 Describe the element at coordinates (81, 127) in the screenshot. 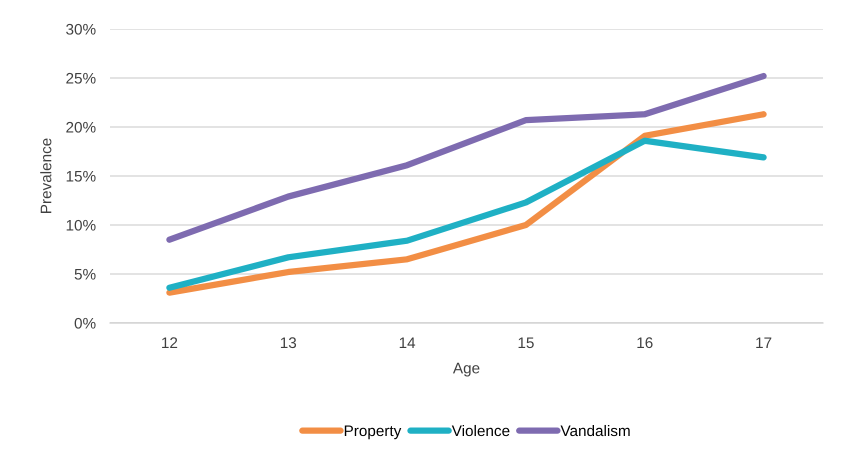

I see `y-tick-label: 20%` at that location.